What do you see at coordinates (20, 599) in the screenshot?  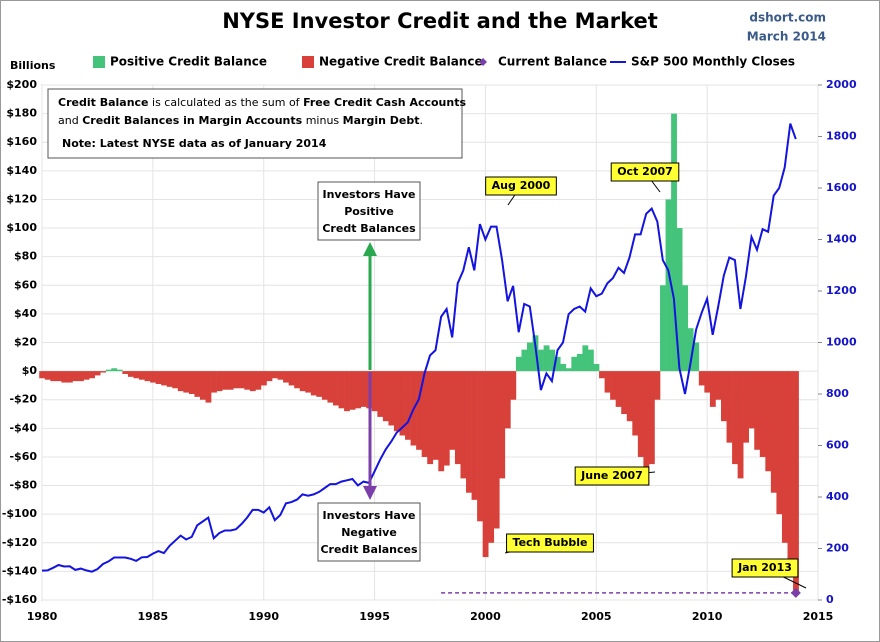 I see `y-tick-label: -$160` at bounding box center [20, 599].